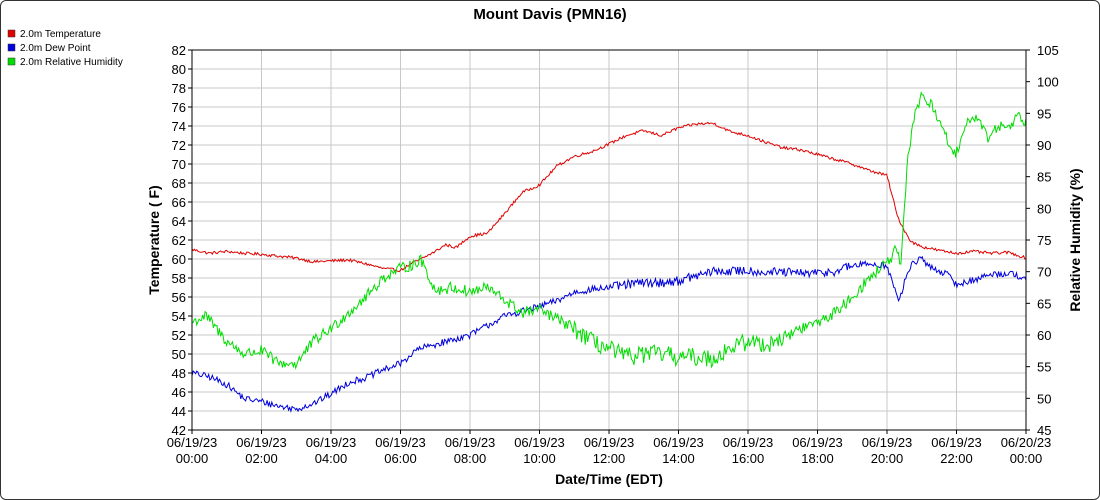  What do you see at coordinates (179, 259) in the screenshot?
I see `y-tick-label: 60` at bounding box center [179, 259].